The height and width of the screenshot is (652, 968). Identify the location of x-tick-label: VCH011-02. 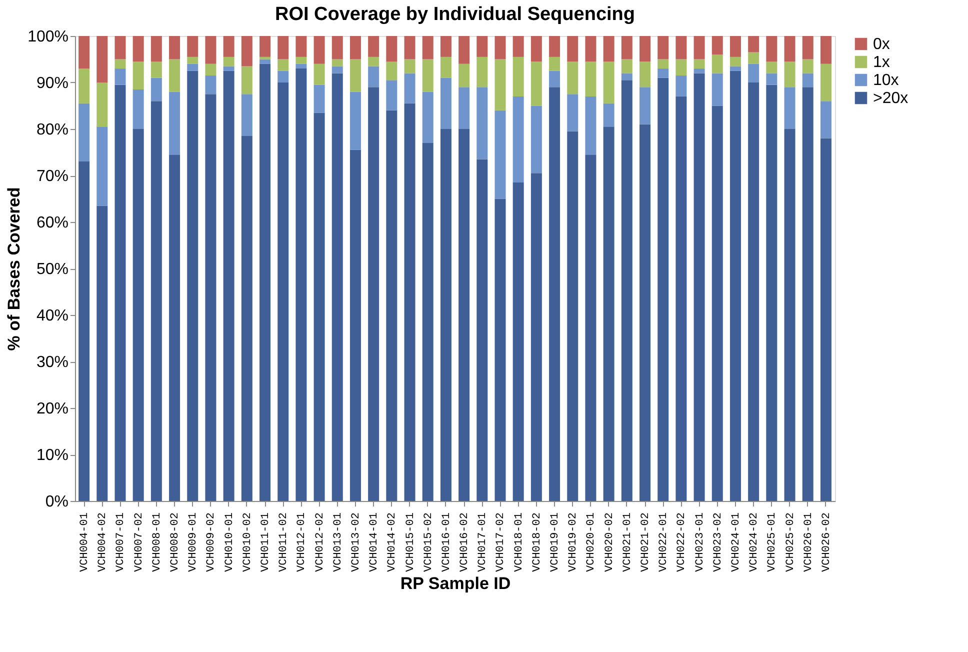
(284, 542).